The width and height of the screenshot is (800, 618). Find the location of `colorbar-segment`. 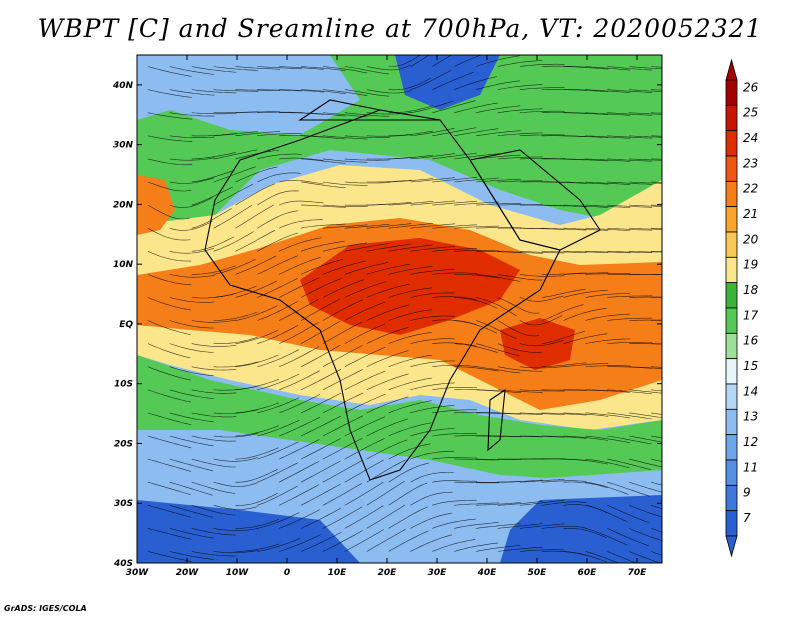

colorbar-segment is located at coordinates (731, 447).